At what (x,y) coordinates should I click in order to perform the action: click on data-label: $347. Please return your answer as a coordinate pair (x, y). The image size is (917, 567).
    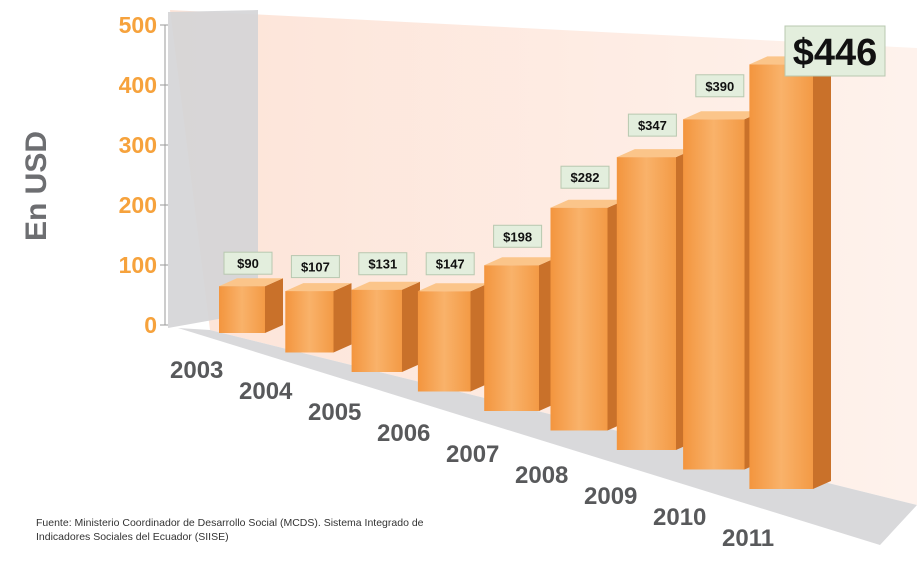
    Looking at the image, I should click on (652, 125).